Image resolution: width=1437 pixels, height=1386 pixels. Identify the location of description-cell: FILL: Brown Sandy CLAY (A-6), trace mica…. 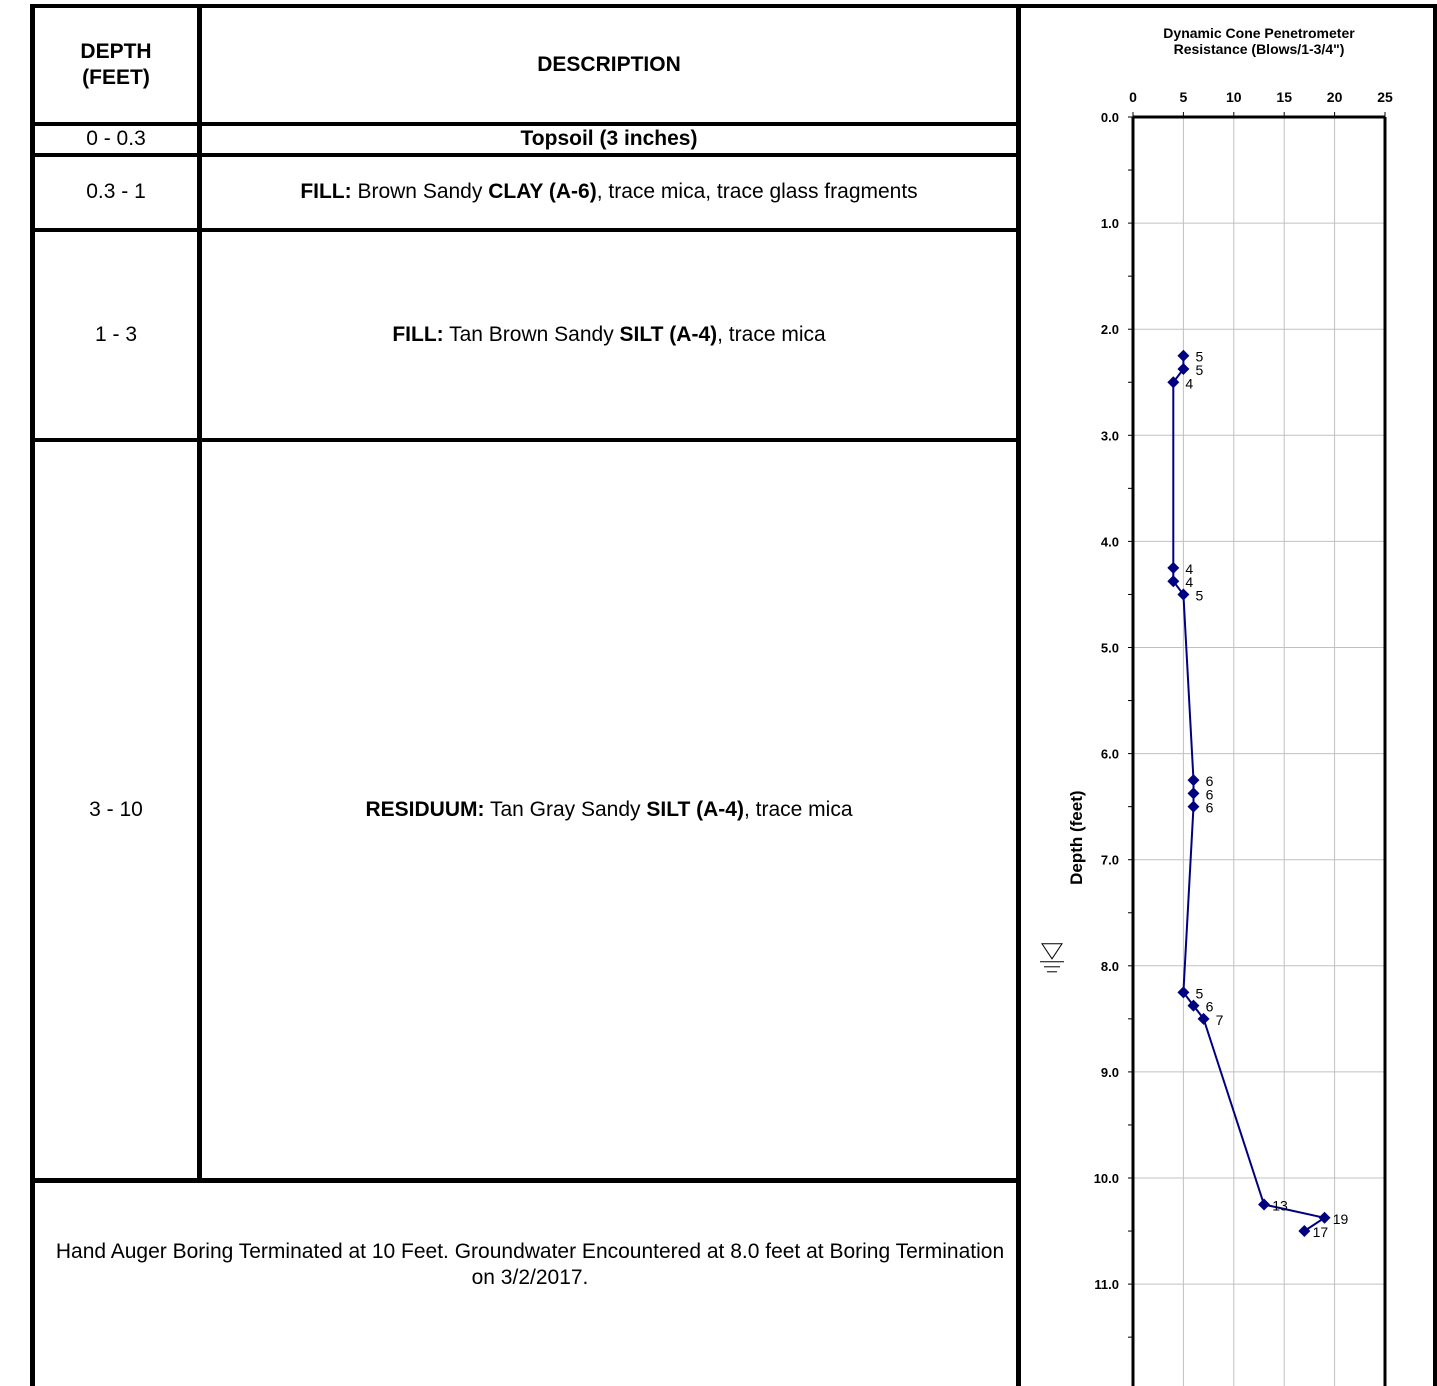
(609, 192).